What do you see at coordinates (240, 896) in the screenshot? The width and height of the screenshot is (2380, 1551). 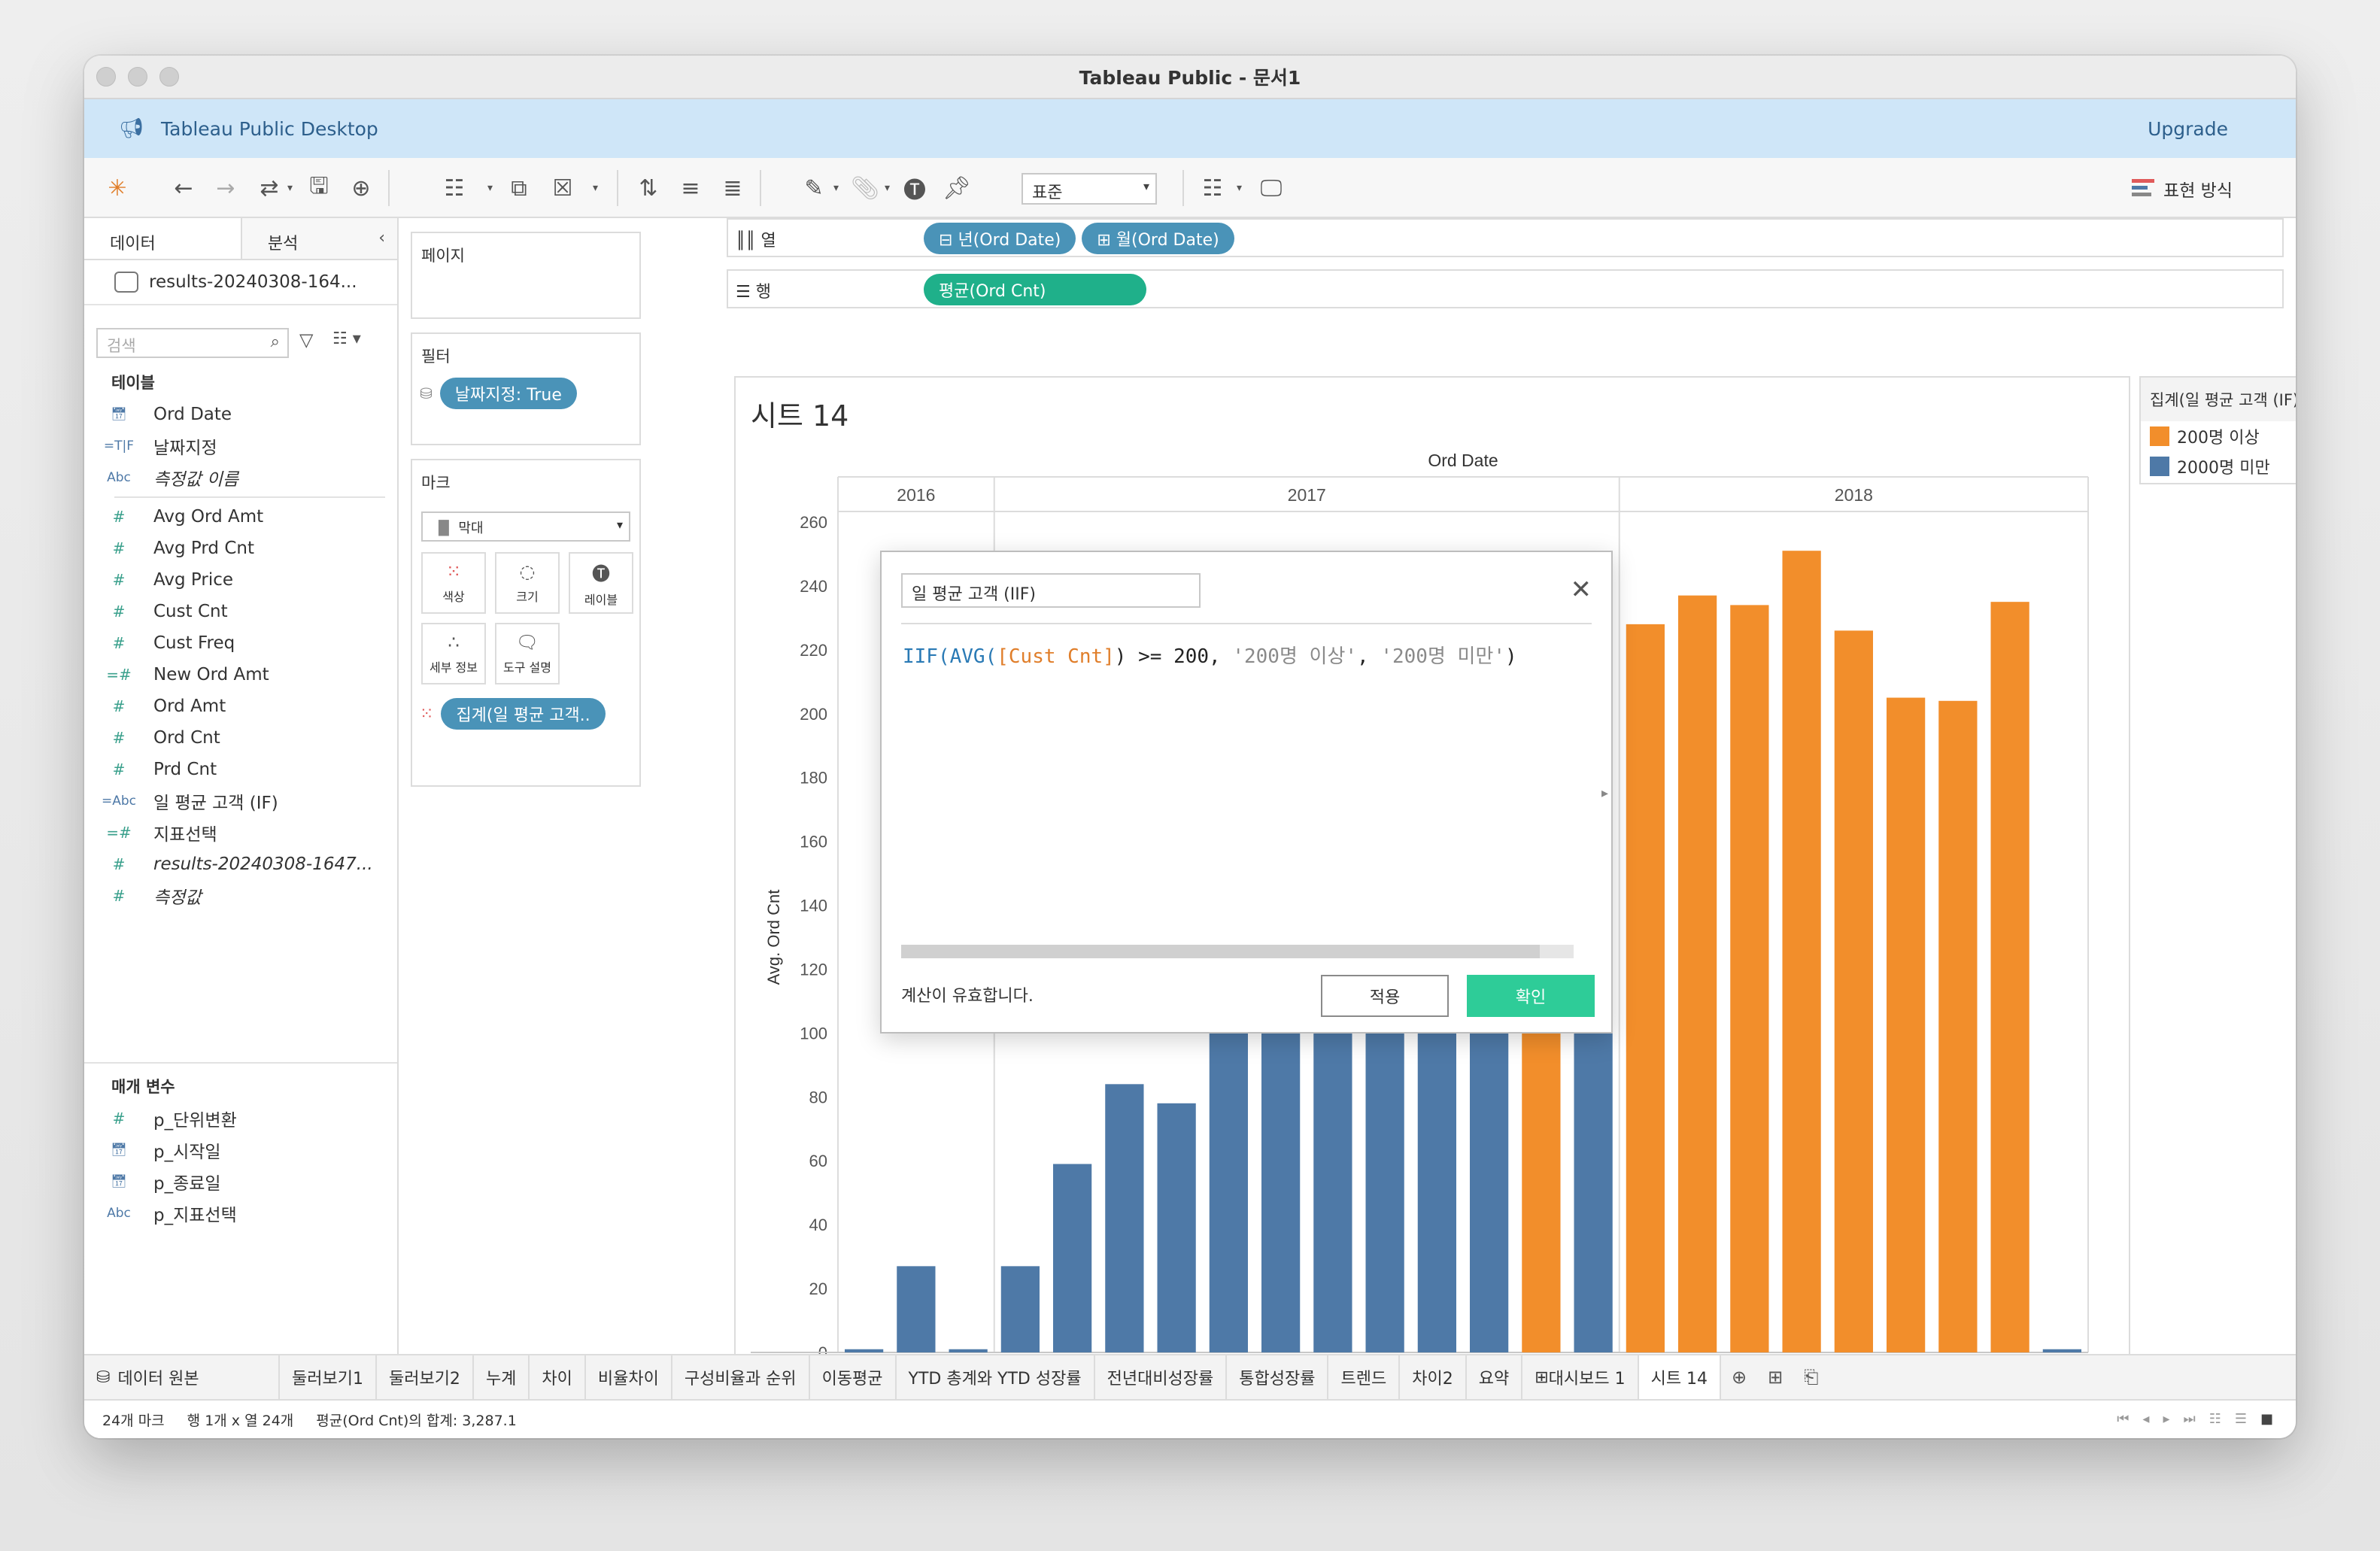 I see `field-item: # 측정값` at bounding box center [240, 896].